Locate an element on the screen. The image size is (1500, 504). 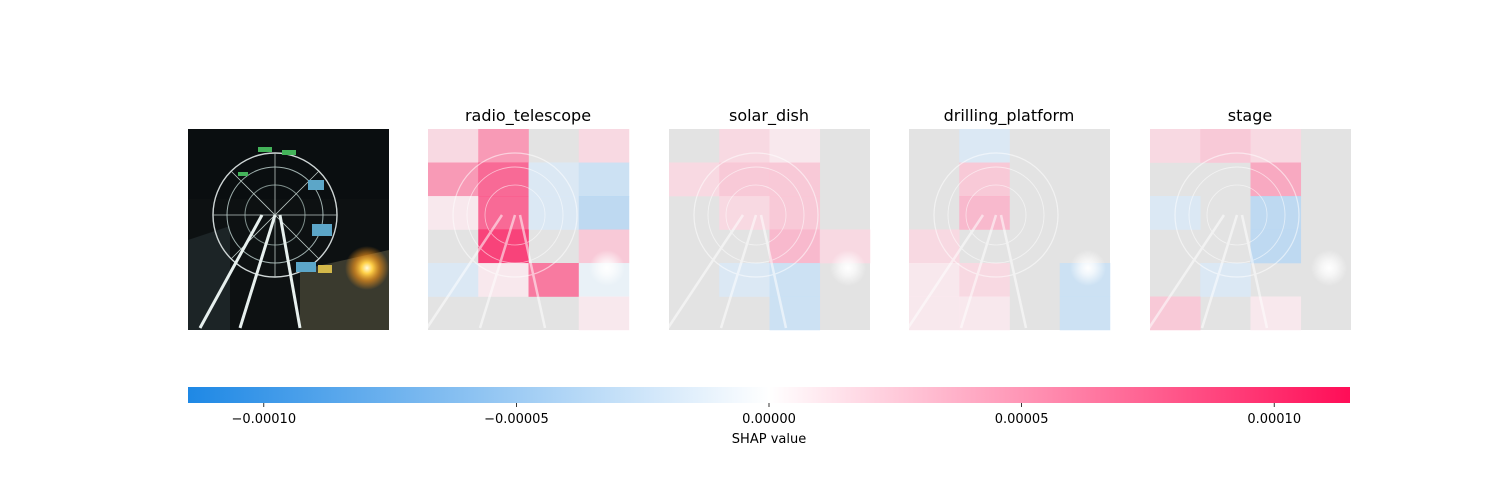
panel-title-solar-dish: solar_dish is located at coordinates (769, 116).